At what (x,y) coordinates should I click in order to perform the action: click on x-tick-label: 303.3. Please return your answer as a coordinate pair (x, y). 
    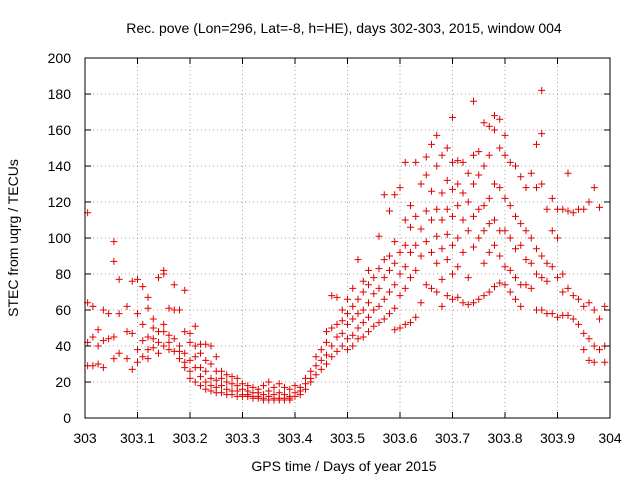
    Looking at the image, I should click on (242, 438).